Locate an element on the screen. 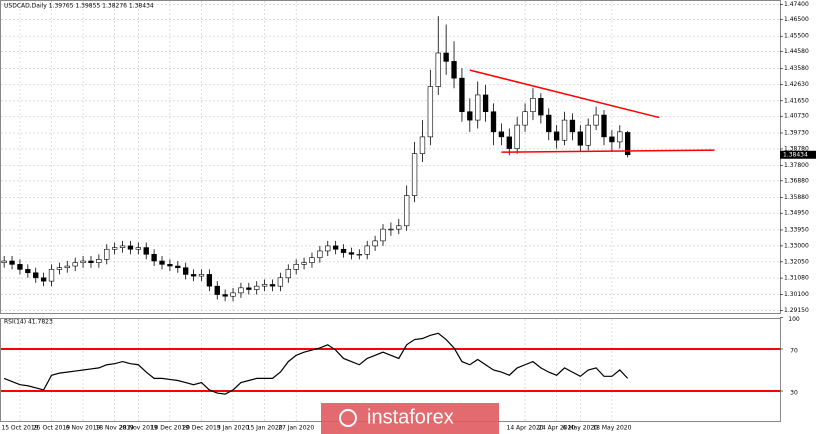  y-tick-label: 1.41650 is located at coordinates (796, 100).